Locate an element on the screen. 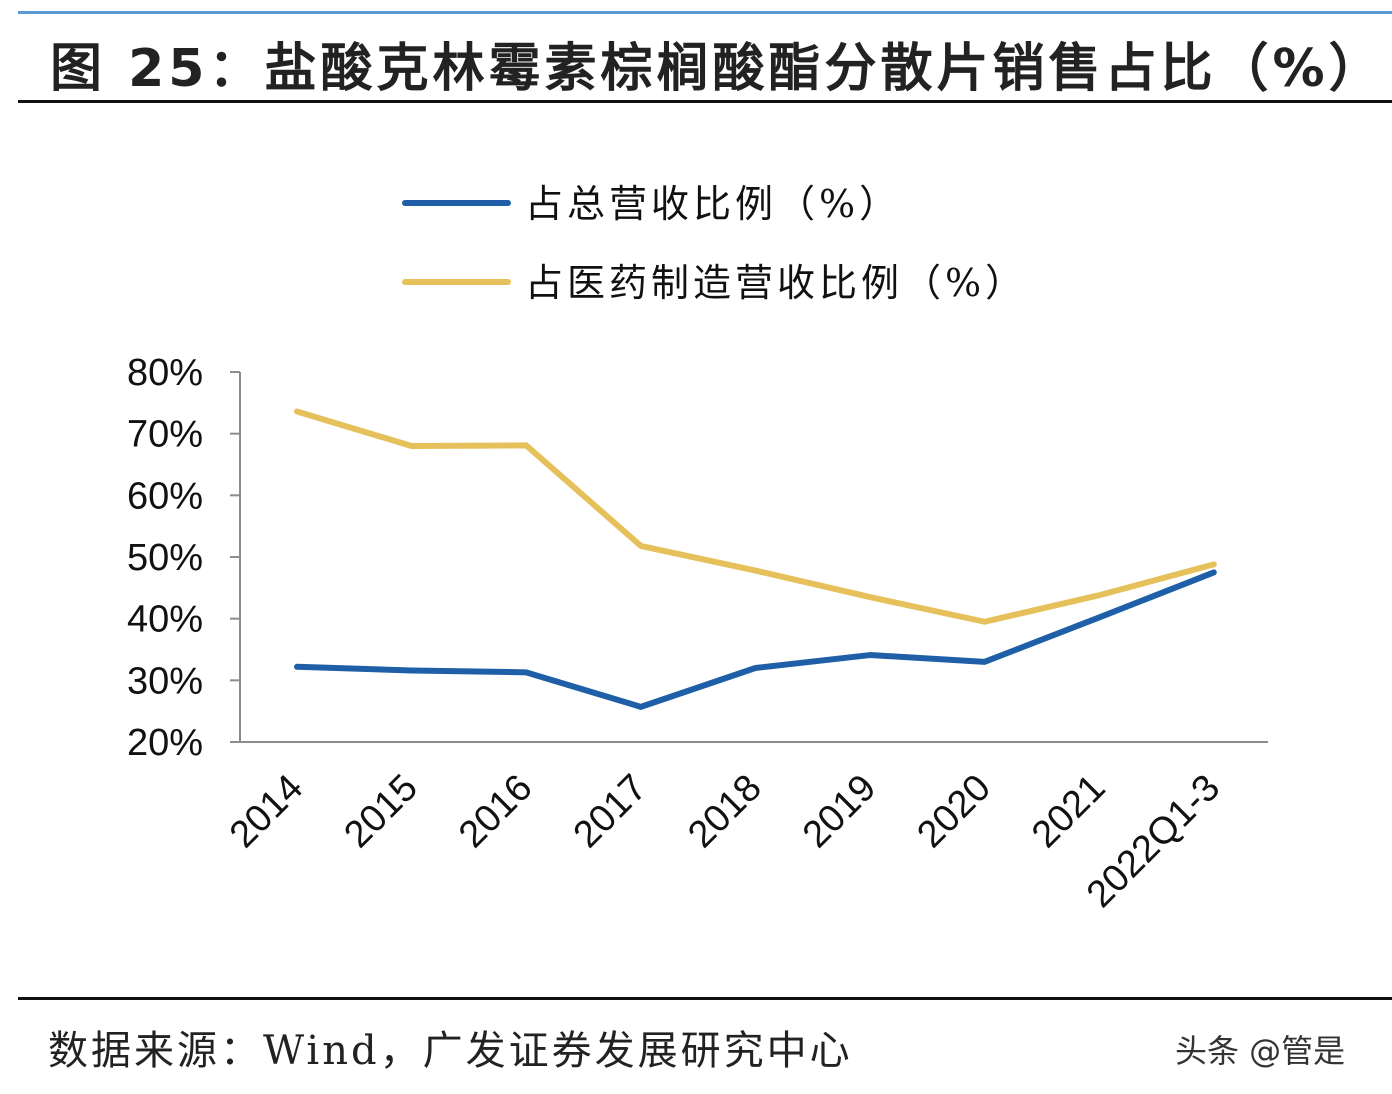 This screenshot has height=1094, width=1392. source-note: 数据来源：Wind，广发证券发展研究中心 is located at coordinates (450, 1051).